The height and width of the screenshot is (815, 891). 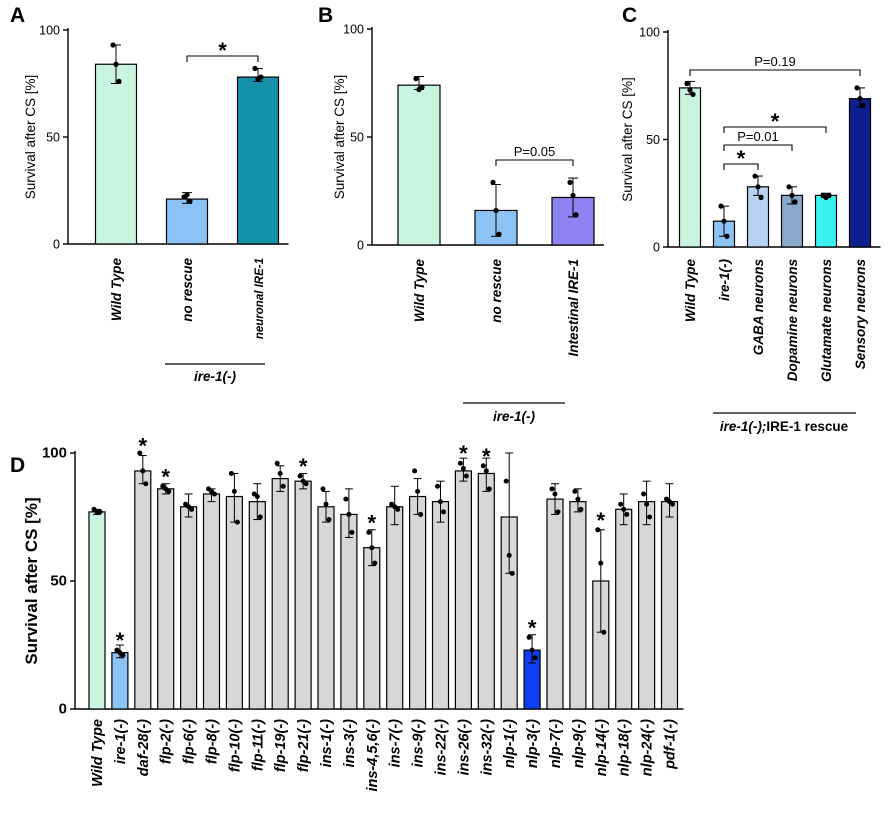 I want to click on category-label: nlp-7(-), so click(x=556, y=743).